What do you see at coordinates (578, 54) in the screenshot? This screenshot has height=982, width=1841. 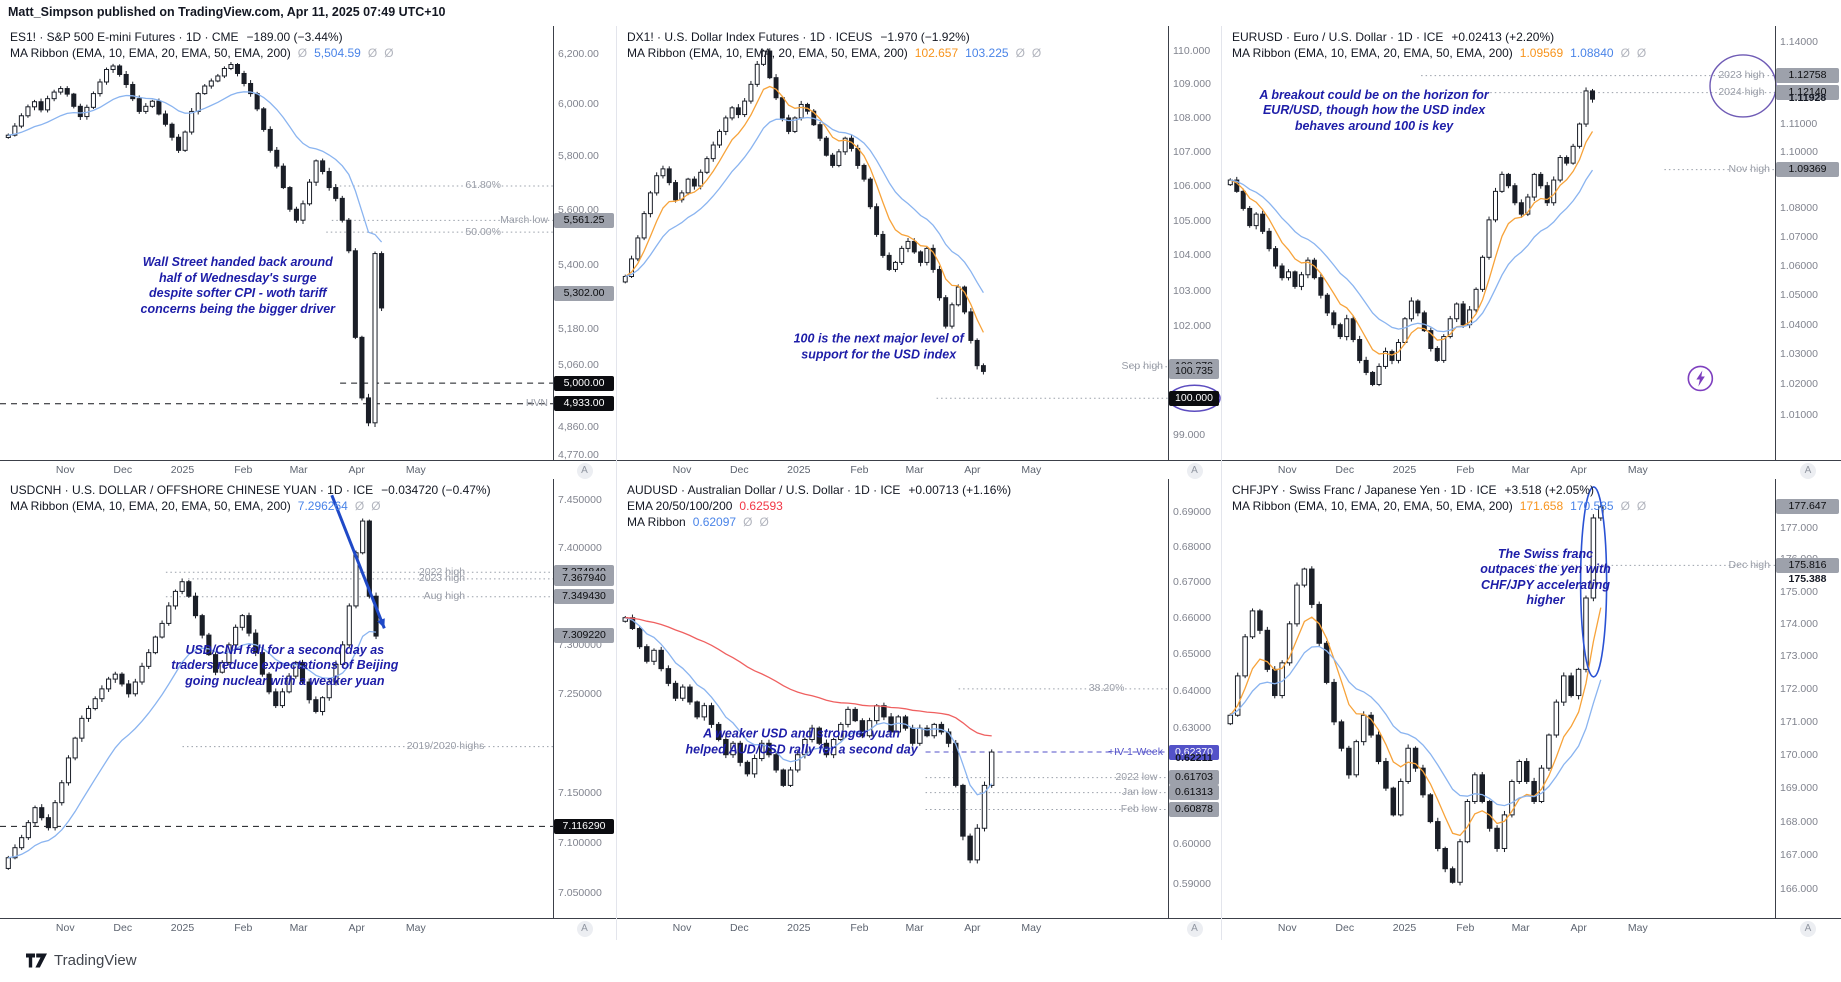 I see `y-axis-tick: 6,200.00` at bounding box center [578, 54].